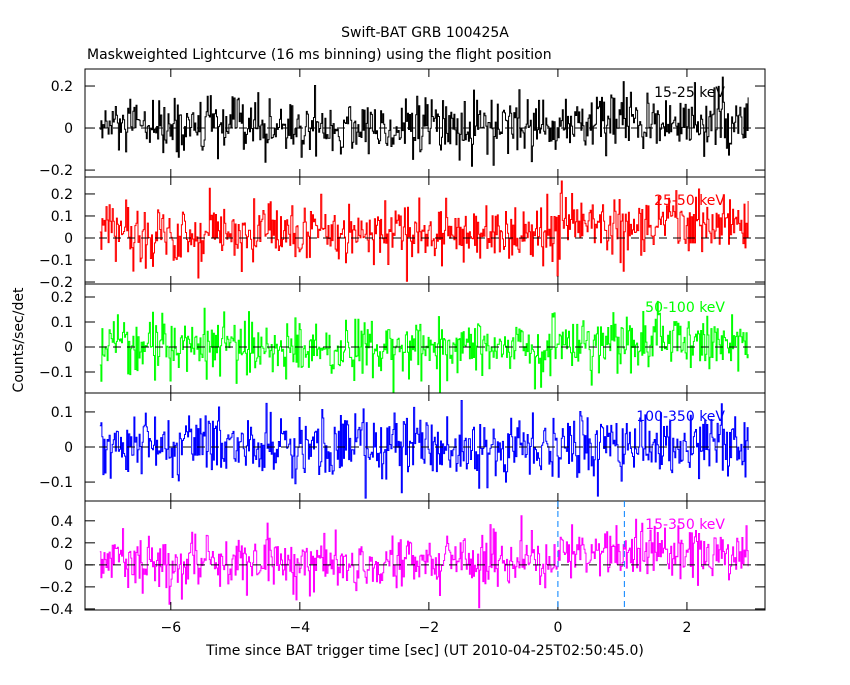  What do you see at coordinates (680, 417) in the screenshot?
I see `band-label: 100-350 keV` at bounding box center [680, 417].